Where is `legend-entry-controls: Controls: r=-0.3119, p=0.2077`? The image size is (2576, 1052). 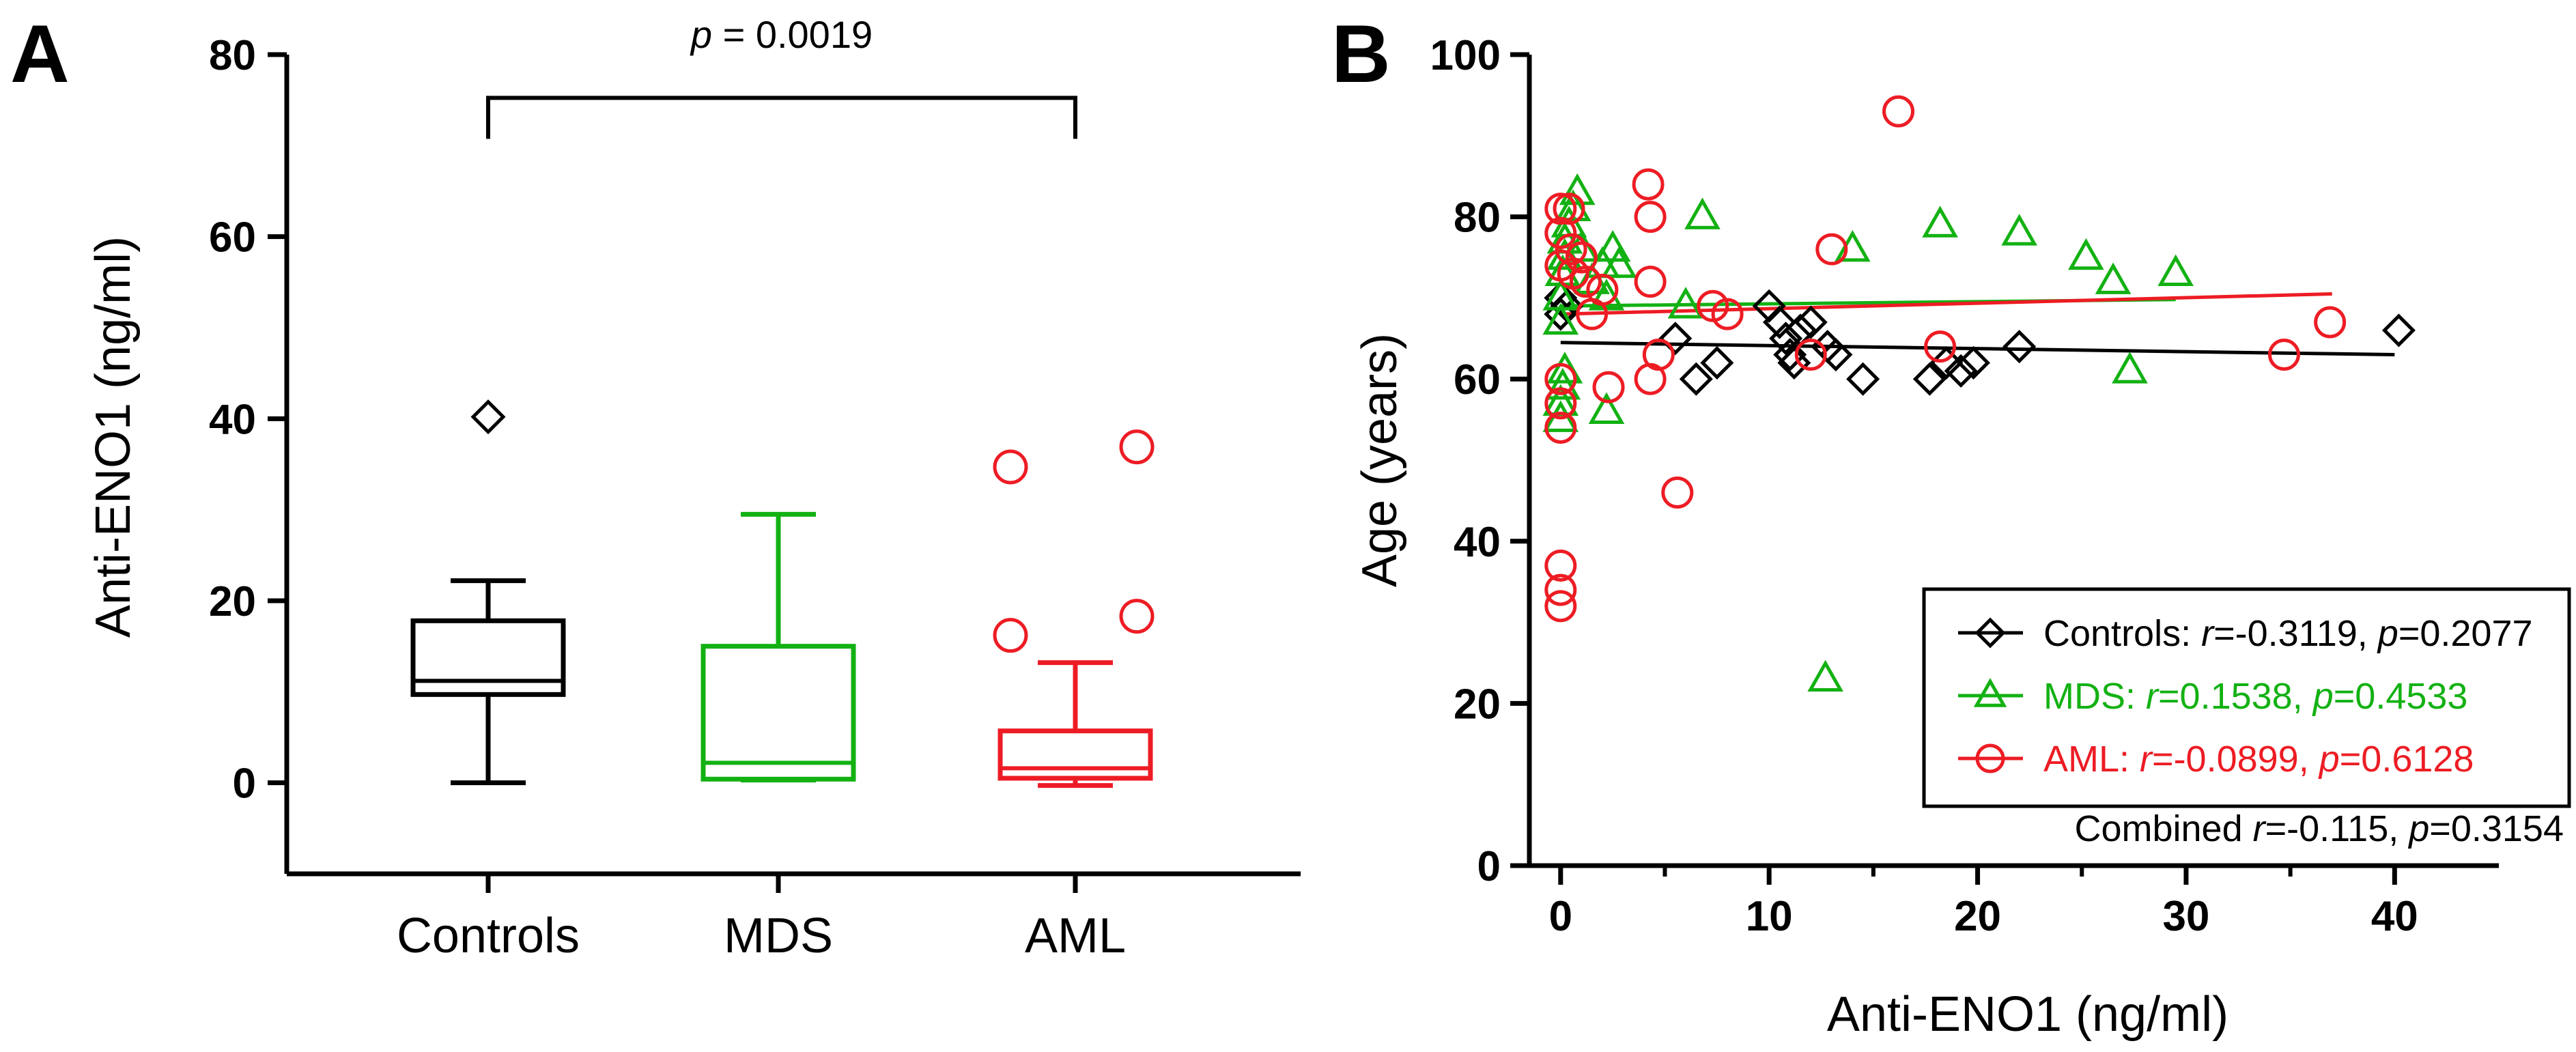
legend-entry-controls: Controls: r=-0.3119, p=0.2077 is located at coordinates (2245, 633).